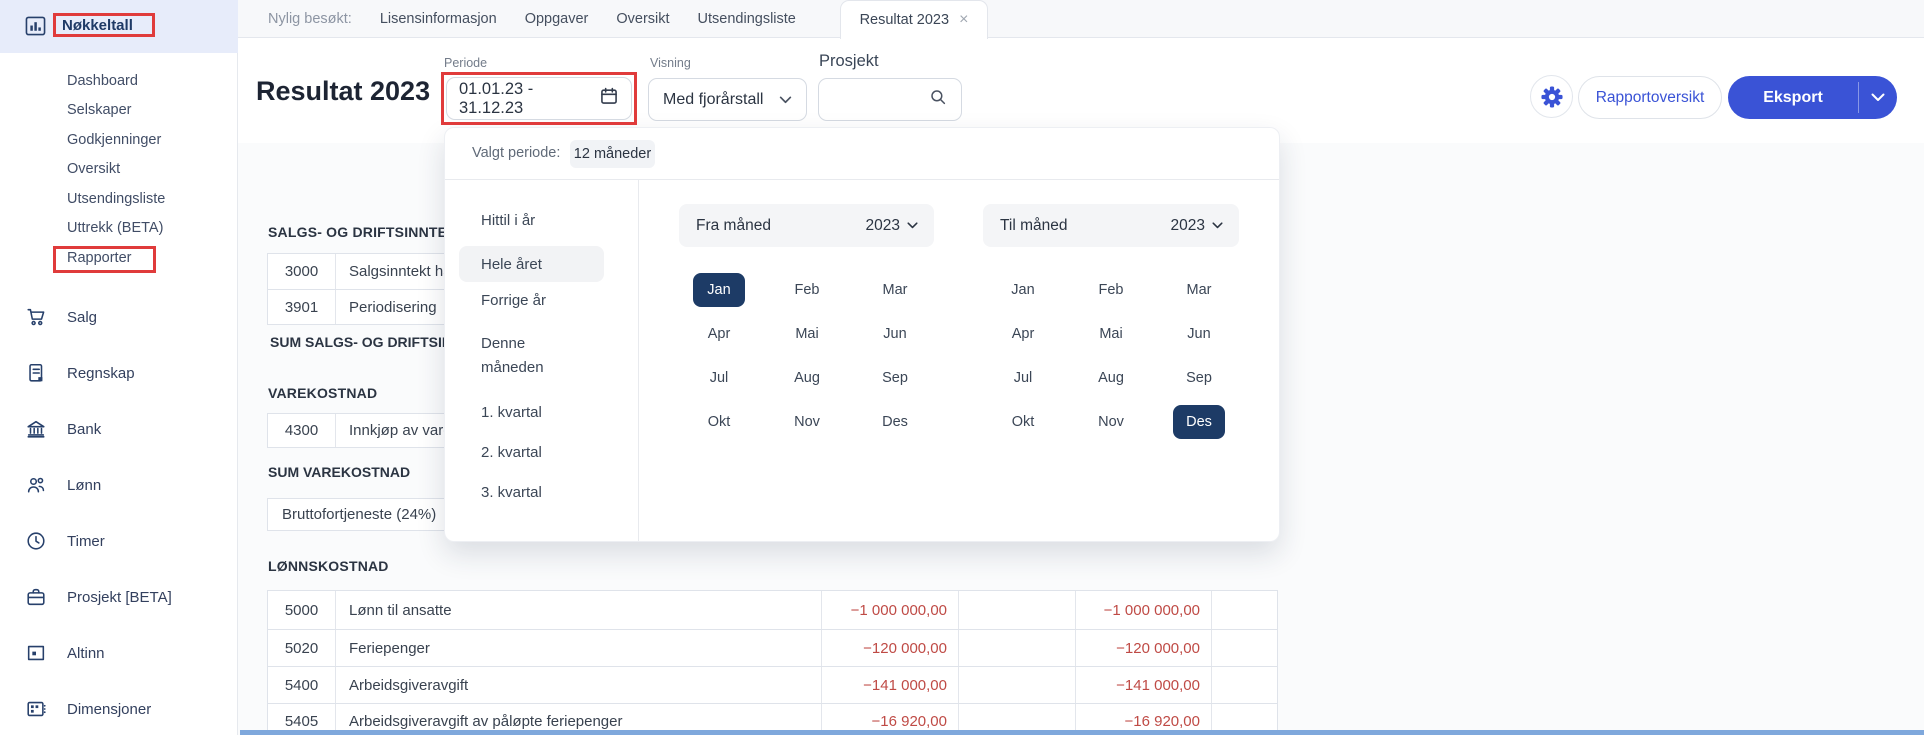 The image size is (1924, 735). I want to click on option-hittil-i-ar: Hittil i år, so click(508, 220).